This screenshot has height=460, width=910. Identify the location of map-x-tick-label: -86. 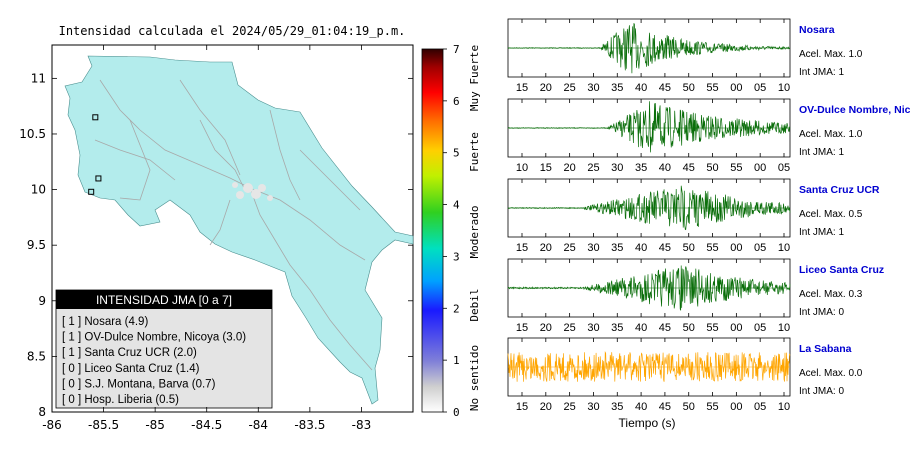
(52, 425).